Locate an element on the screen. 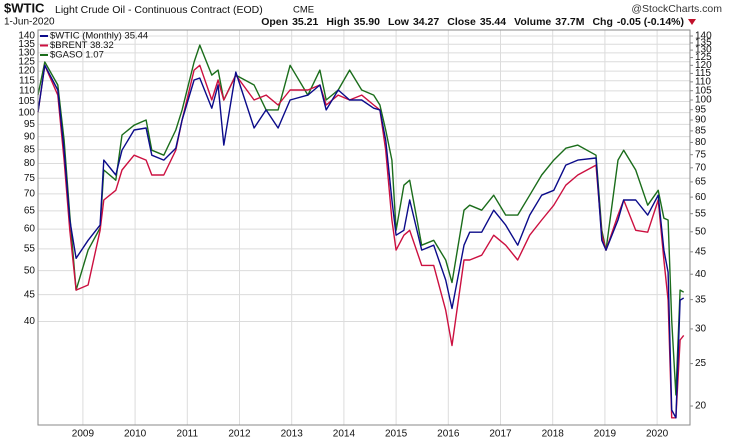 The width and height of the screenshot is (730, 442). y-tick-label: 95 is located at coordinates (30, 124).